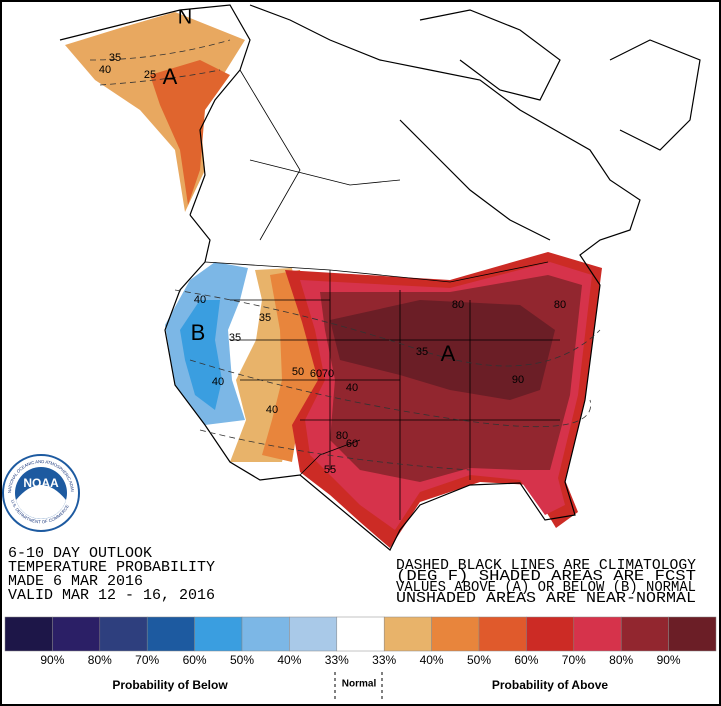 The height and width of the screenshot is (706, 721). I want to click on note-line: VALUES ABOVE (A) OR BELOW (B) NORMAL, so click(546, 587).